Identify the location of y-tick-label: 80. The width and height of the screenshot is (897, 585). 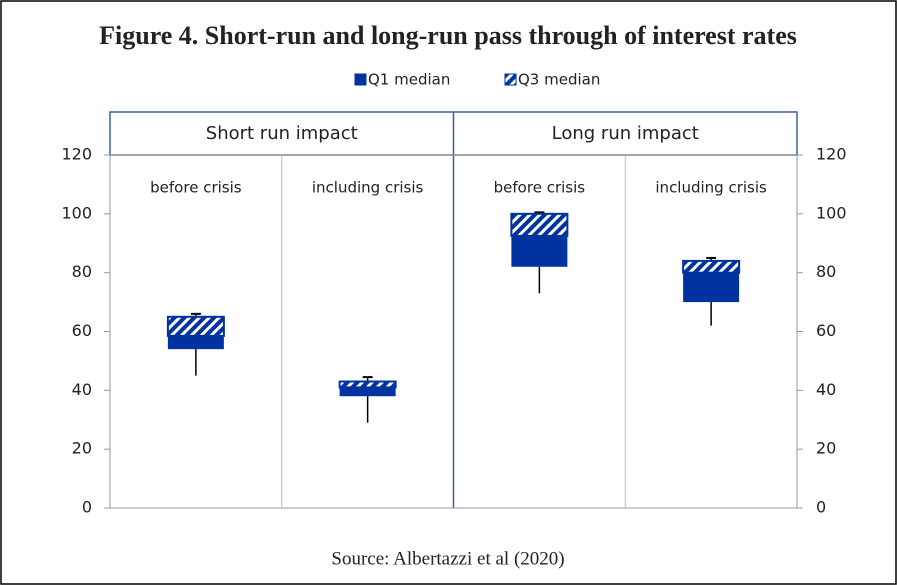
(82, 271).